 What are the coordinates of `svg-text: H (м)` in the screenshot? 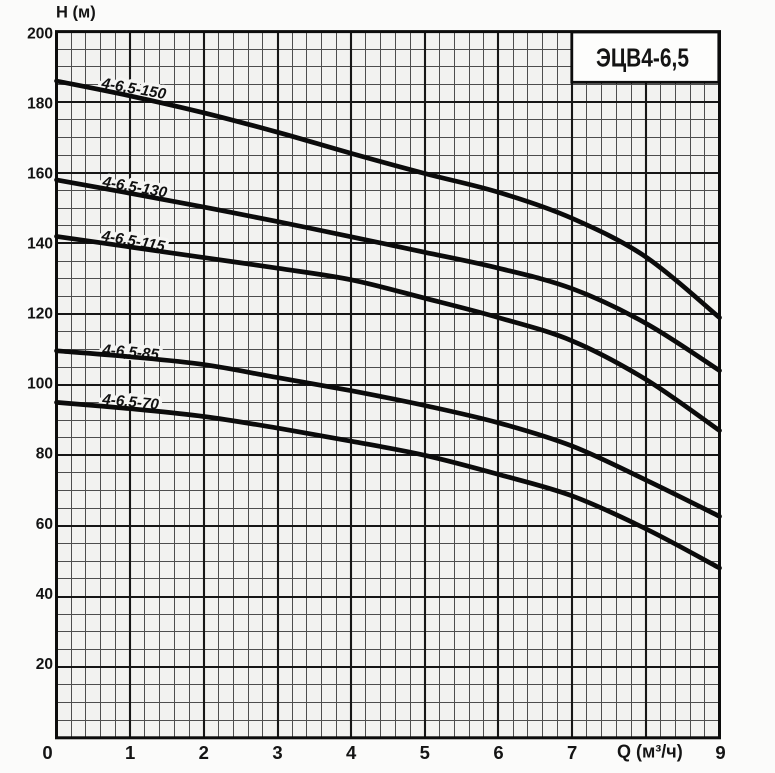 It's located at (76, 12).